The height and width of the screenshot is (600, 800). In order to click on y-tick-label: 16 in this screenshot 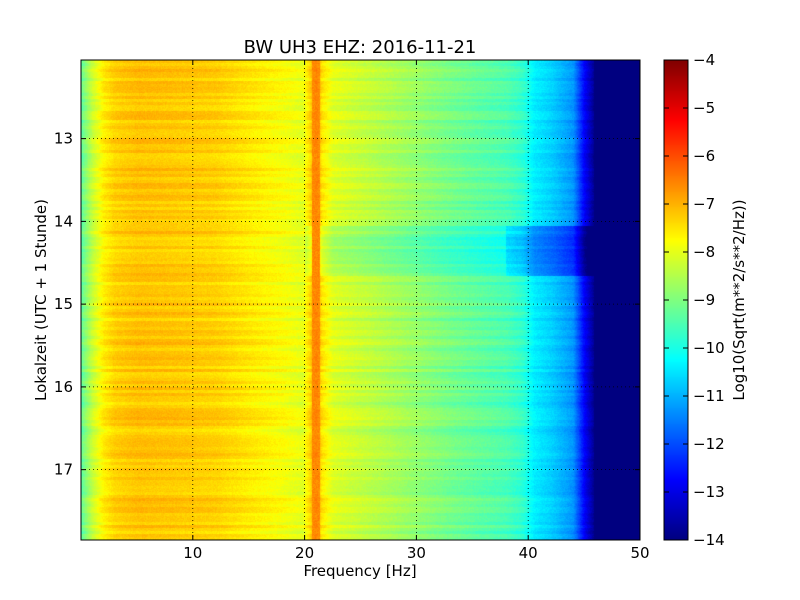, I will do `click(63, 387)`.